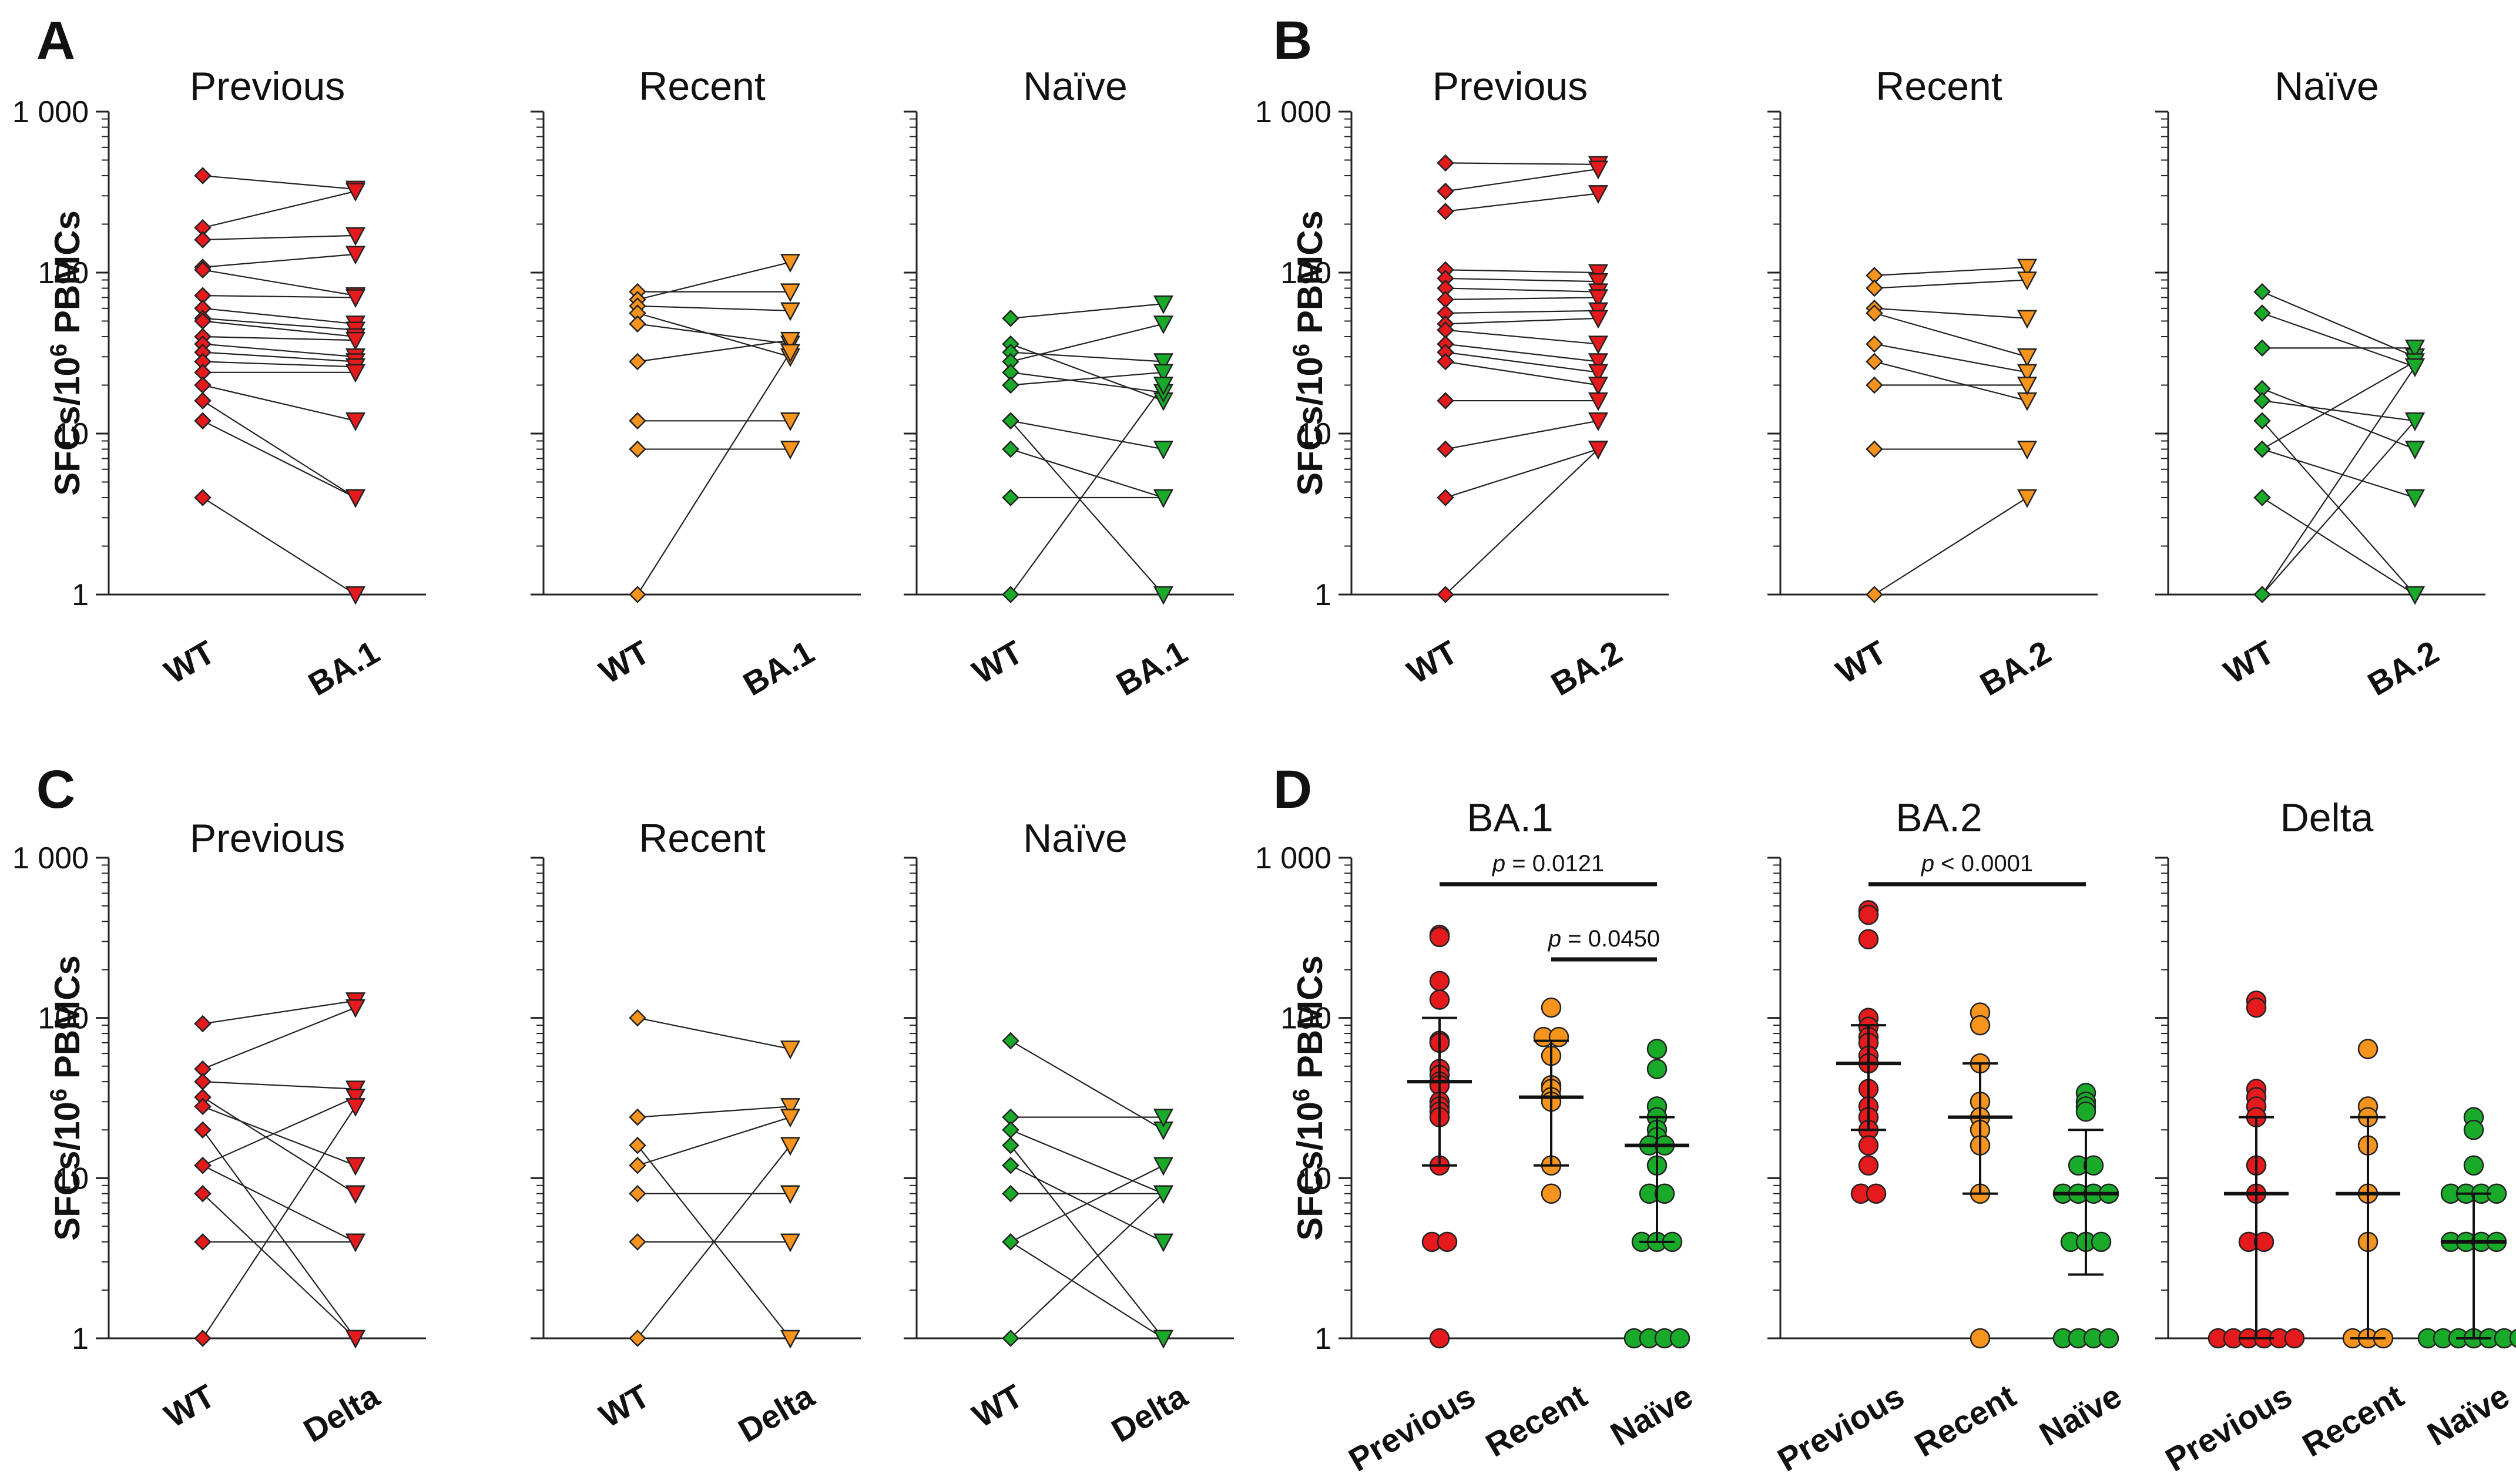 This screenshot has height=1484, width=2516. Describe the element at coordinates (1293, 40) in the screenshot. I see `panel-letter: B` at that location.